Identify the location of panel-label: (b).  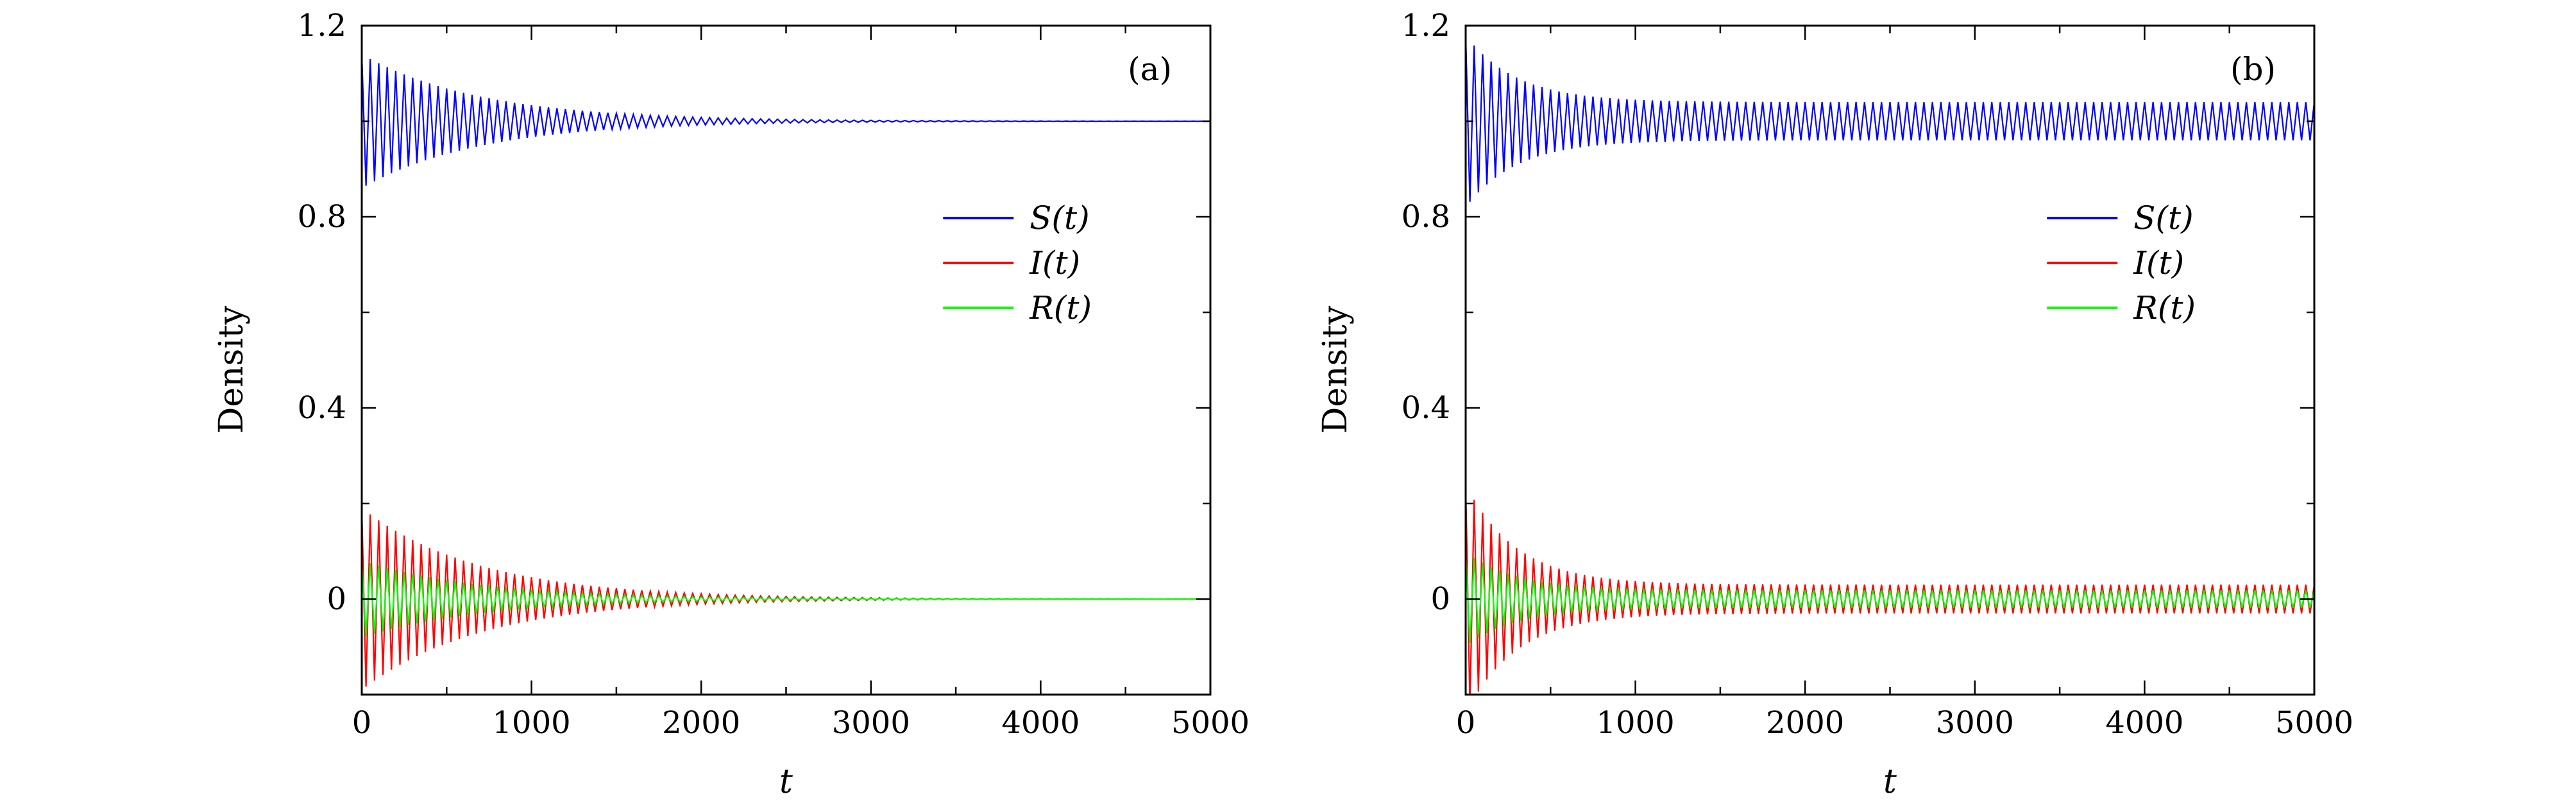
(2253, 69).